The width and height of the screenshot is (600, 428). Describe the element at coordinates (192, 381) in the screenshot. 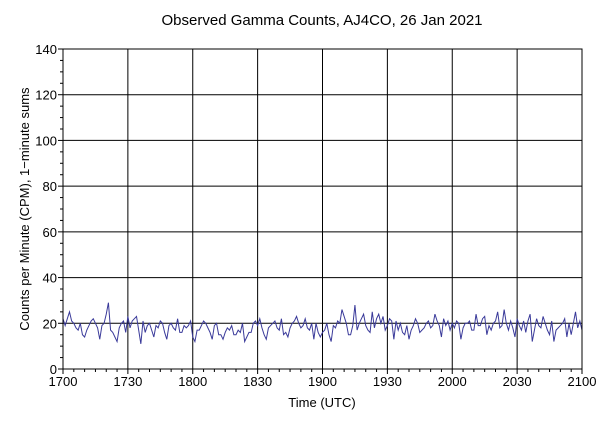

I see `x-tick-label: 1800` at that location.